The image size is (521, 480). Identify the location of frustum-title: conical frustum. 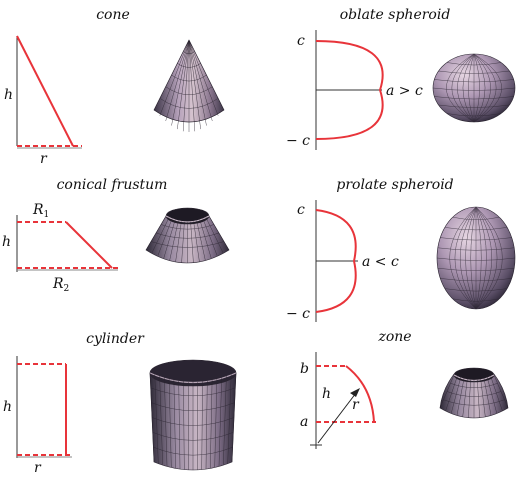
(112, 185).